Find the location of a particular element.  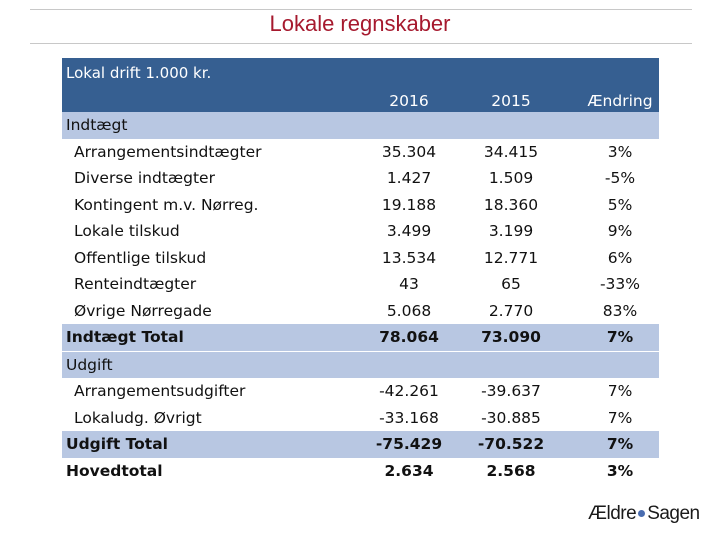

table-row: Kontingent m.v. Nørreg. 19.188 18.360 5% is located at coordinates (360, 205).